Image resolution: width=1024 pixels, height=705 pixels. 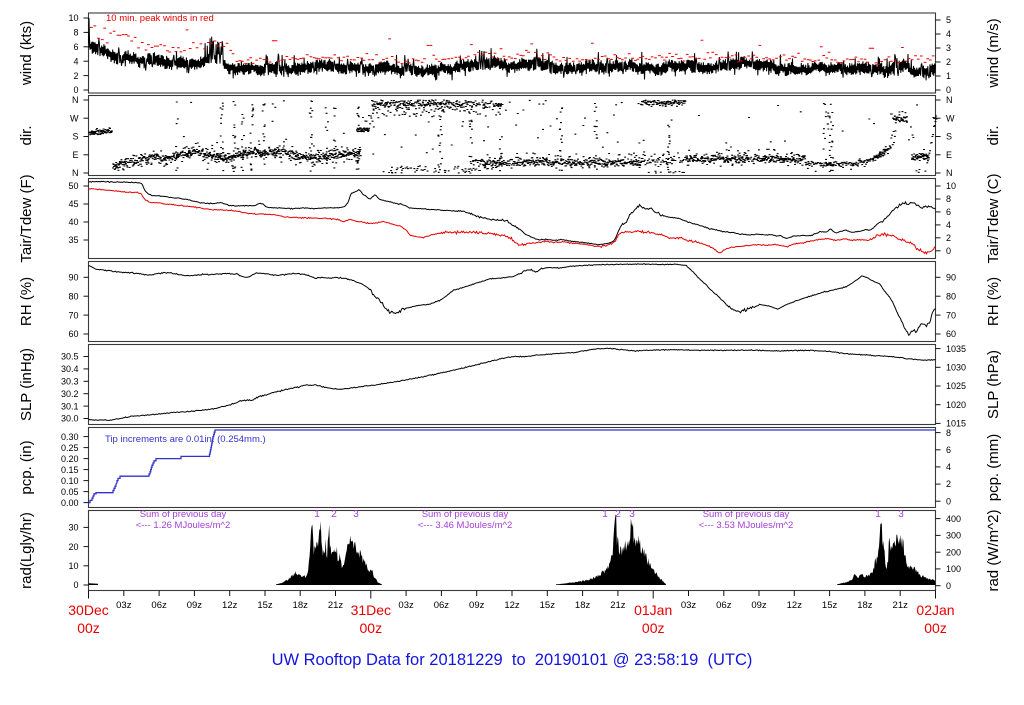 What do you see at coordinates (465, 525) in the screenshot?
I see `svg-text: <--- 3.46 MJoules/m^2` at bounding box center [465, 525].